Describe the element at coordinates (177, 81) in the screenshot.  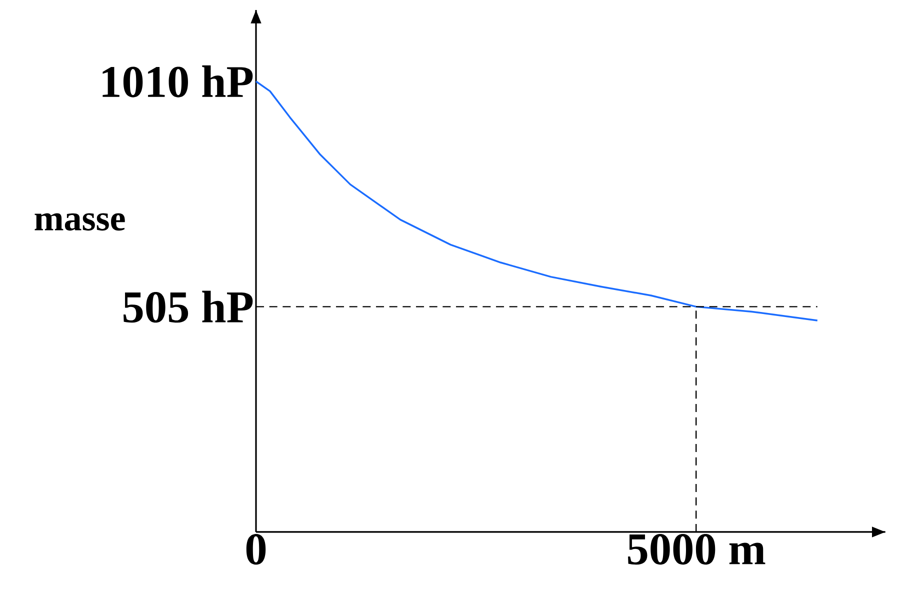
I see `y-tick-label: 1010 hP` at that location.